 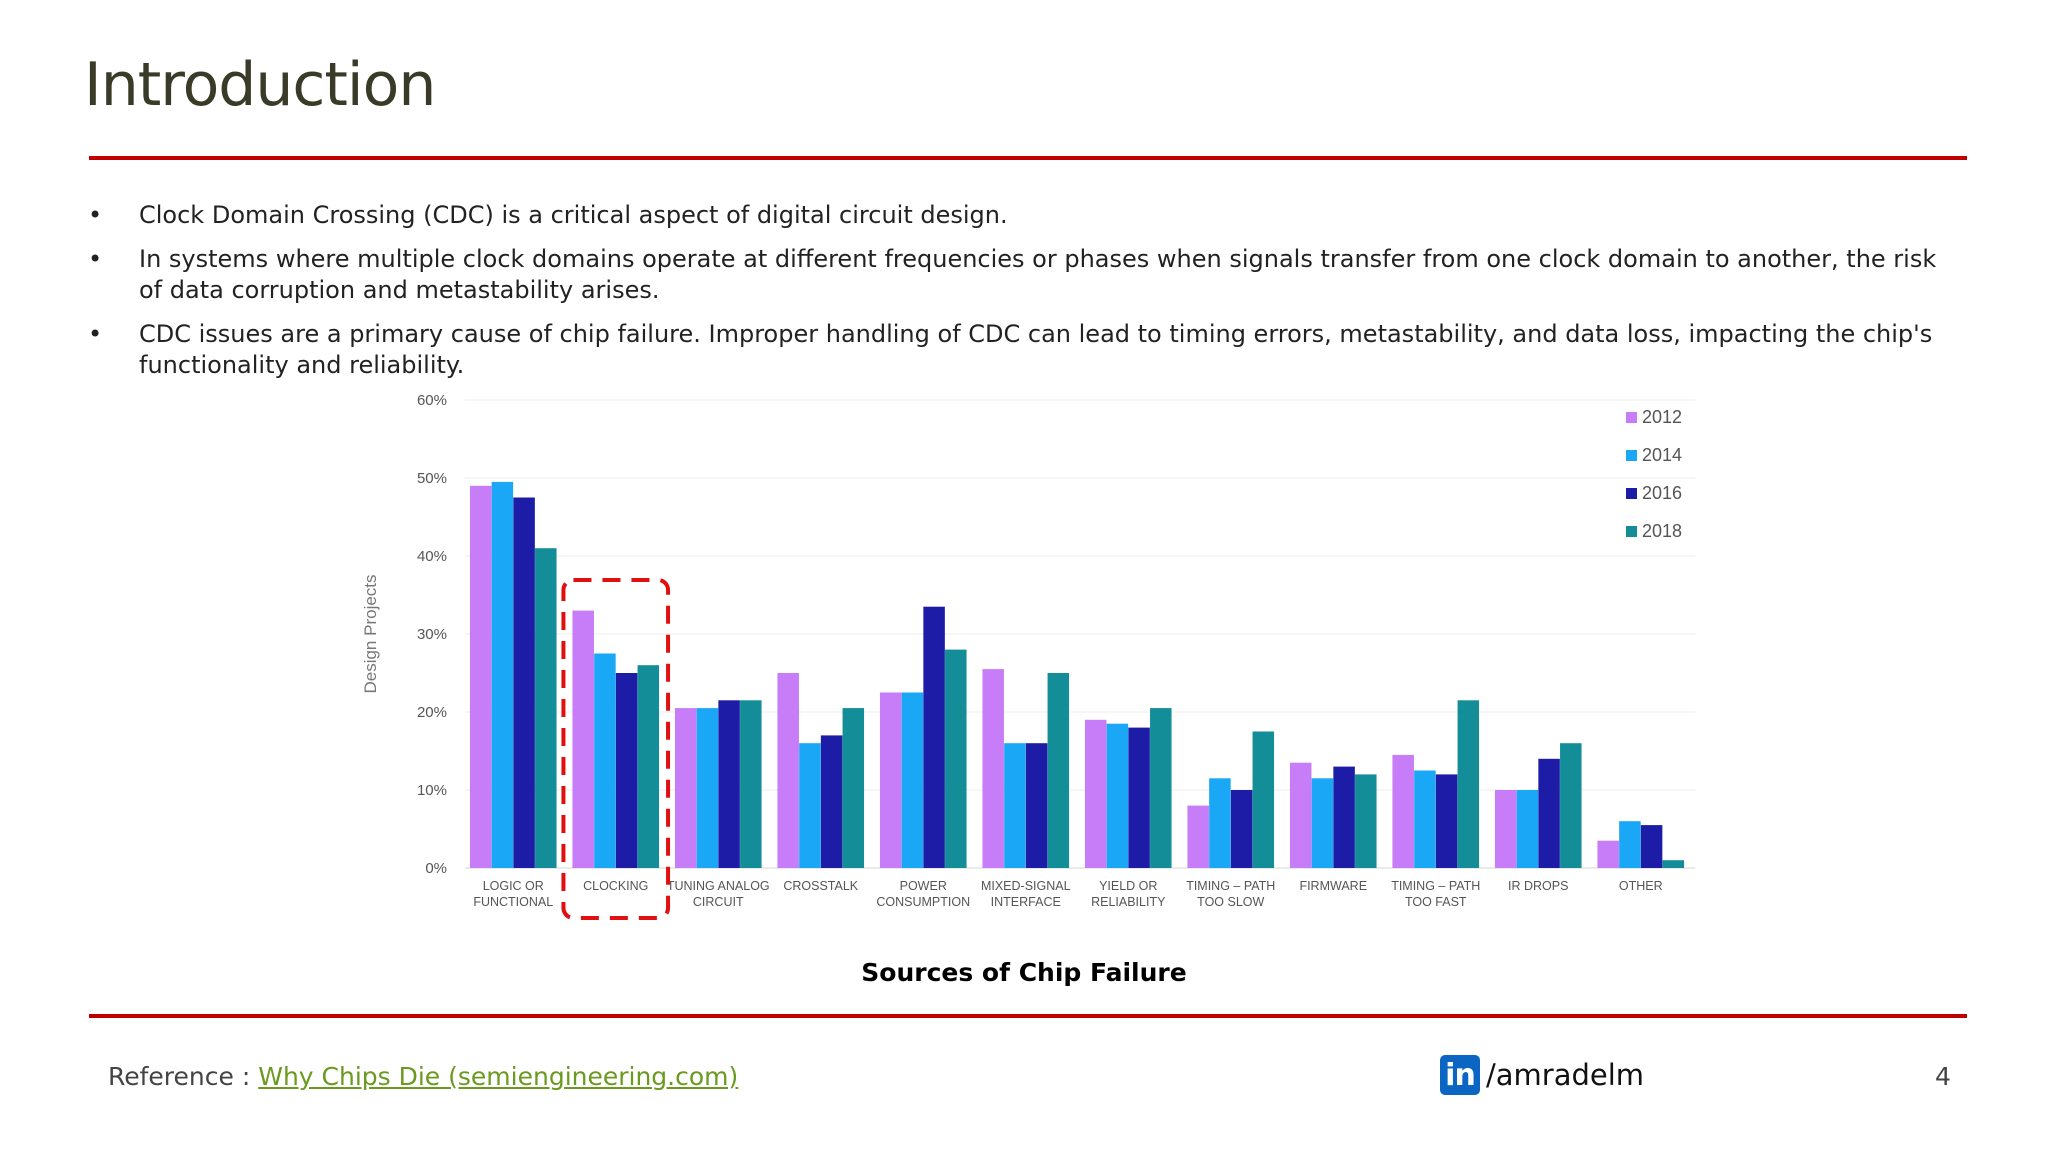 I want to click on reference-link: Why Chips Die (semiengineering.com), so click(x=498, y=1076).